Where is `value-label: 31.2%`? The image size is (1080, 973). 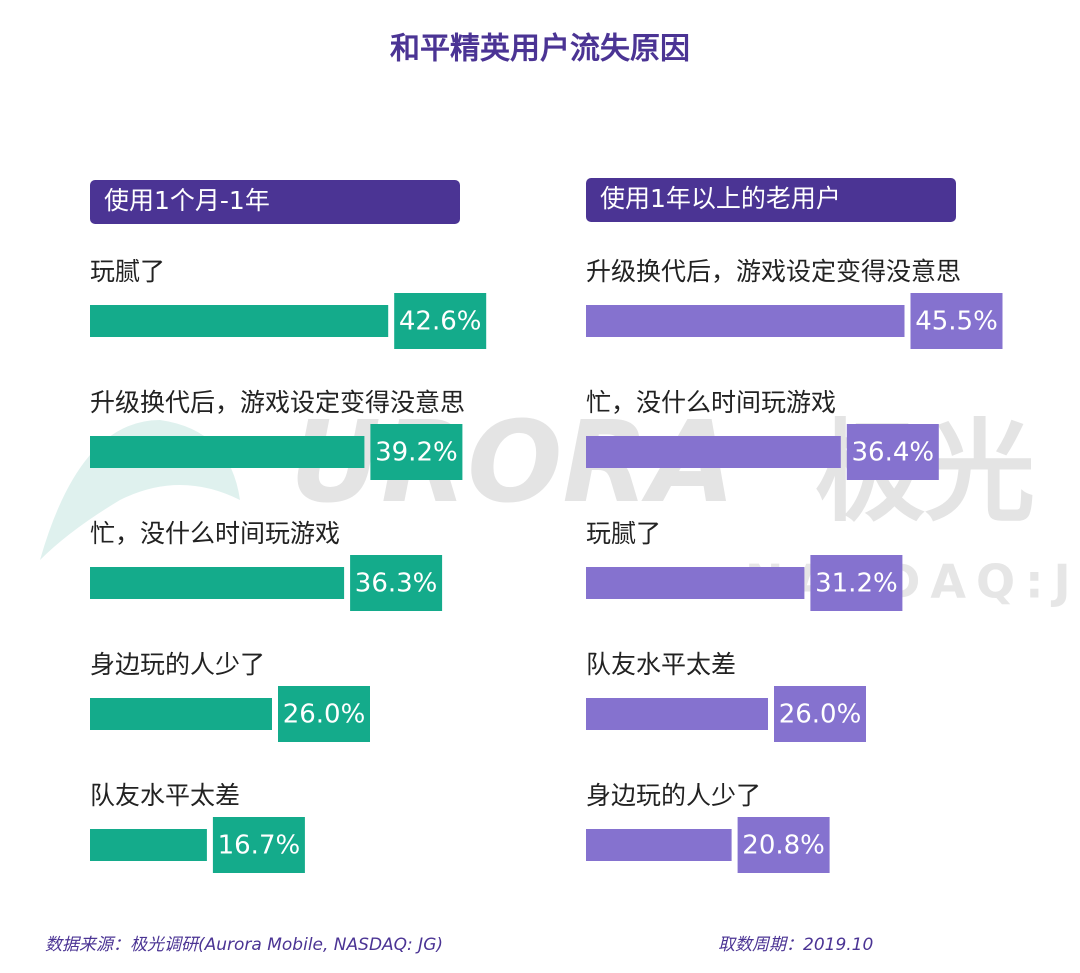
value-label: 31.2% is located at coordinates (856, 584).